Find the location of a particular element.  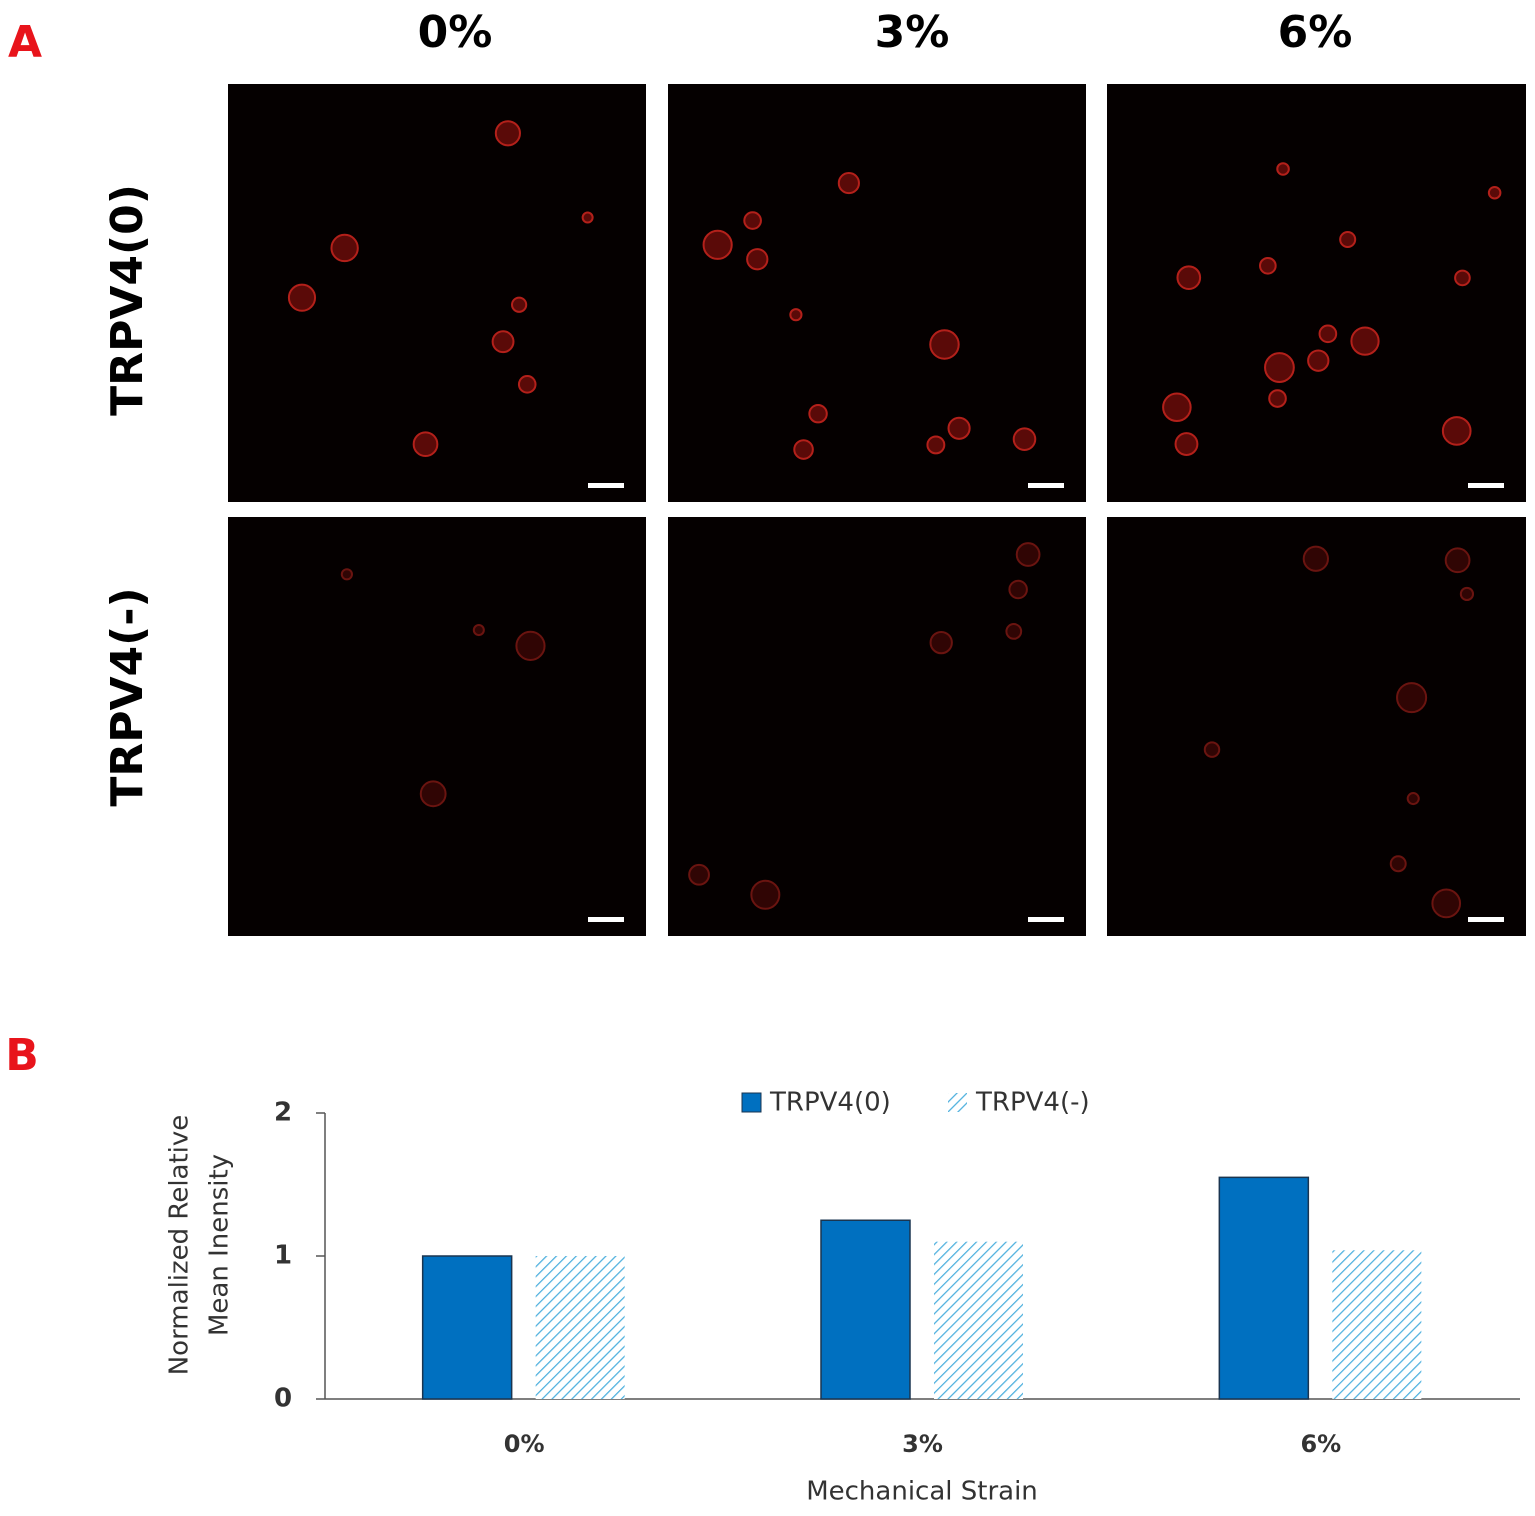

column-label: 3% is located at coordinates (912, 32).